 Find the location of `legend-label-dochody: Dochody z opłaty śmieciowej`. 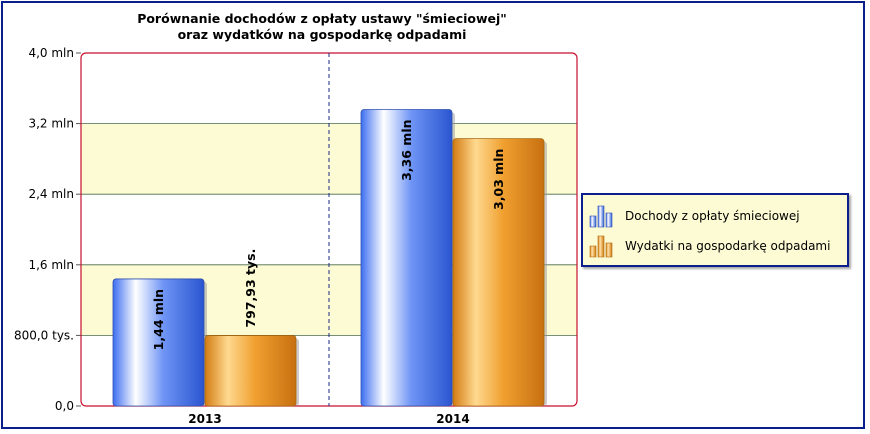

legend-label-dochody: Dochody z opłaty śmieciowej is located at coordinates (712, 216).